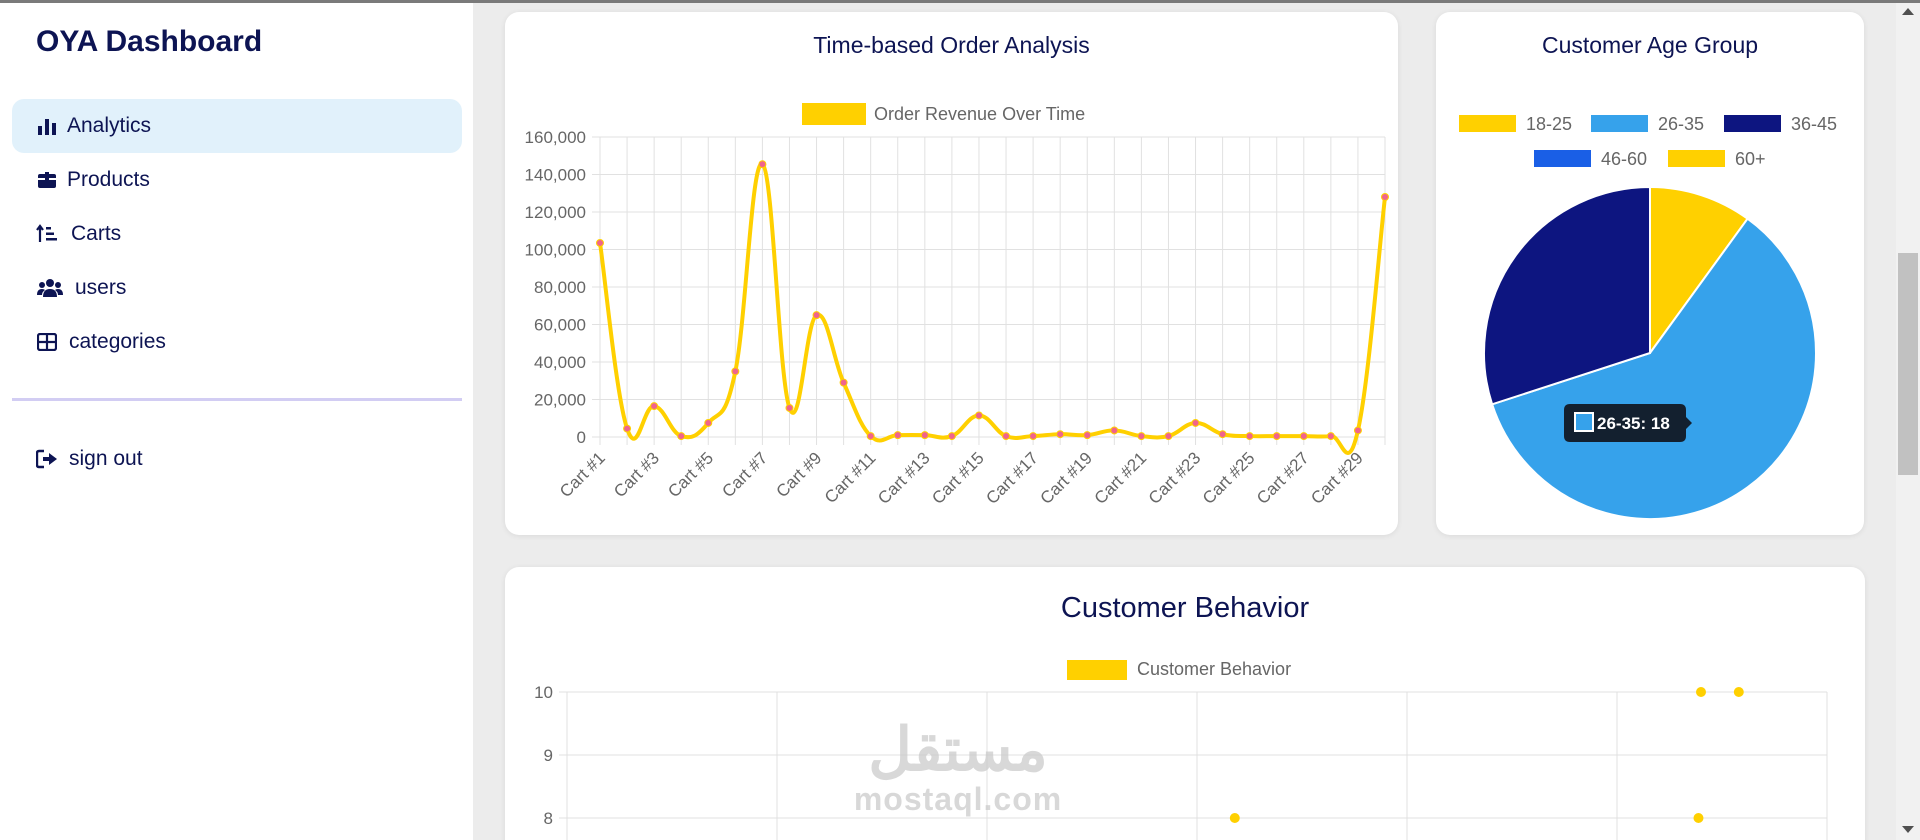  Describe the element at coordinates (744, 474) in the screenshot. I see `x-tick-label: Cart #7` at that location.